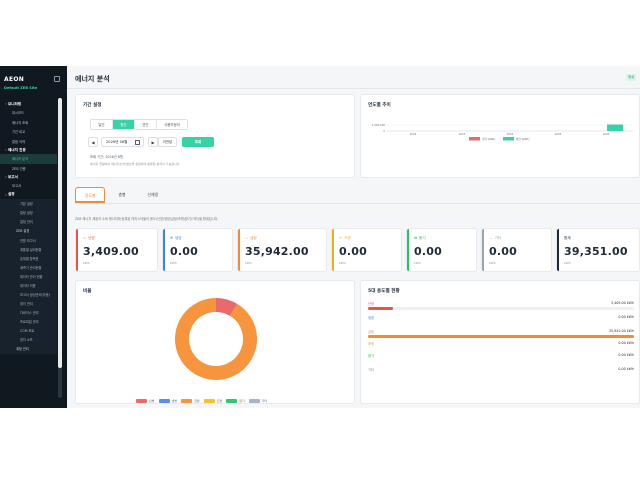  Describe the element at coordinates (235, 401) in the screenshot. I see `ratio-legend-item: 환기` at that location.